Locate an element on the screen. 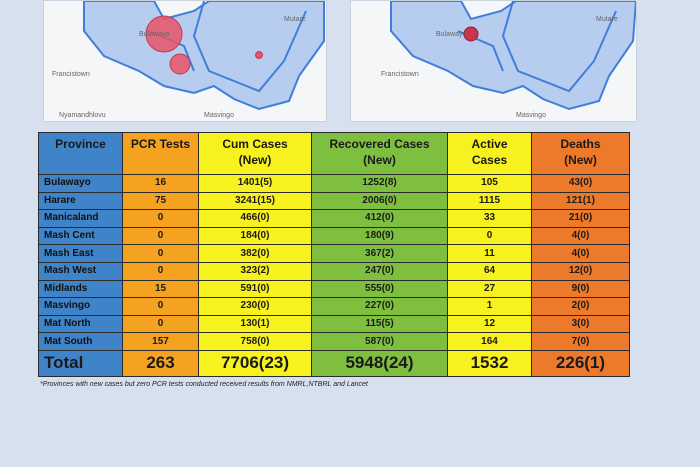 Image resolution: width=700 pixels, height=467 pixels. cell-province: Mat South is located at coordinates (80, 341).